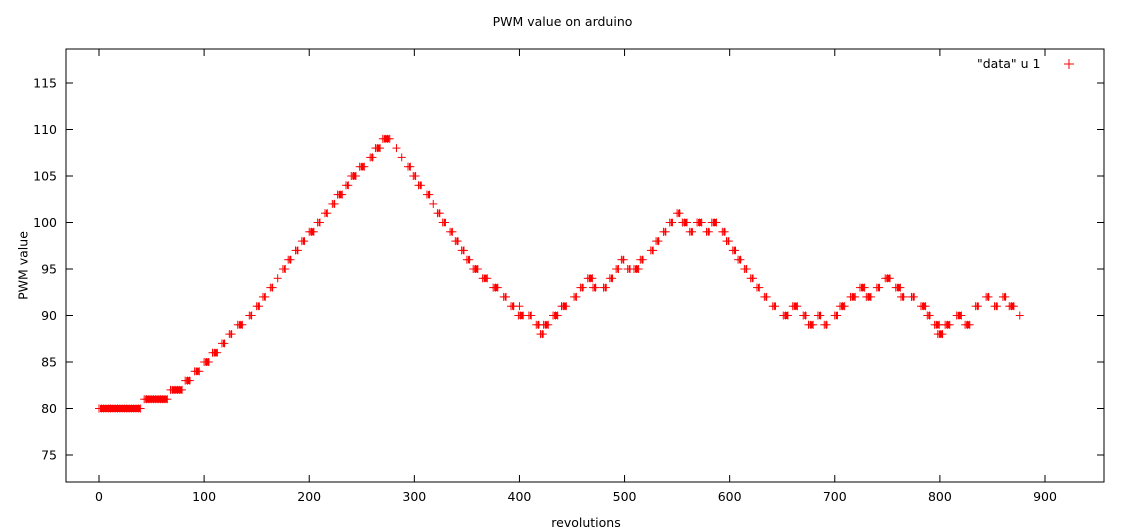 The image size is (1125, 532). Describe the element at coordinates (45, 83) in the screenshot. I see `y-tick-label: 115` at that location.